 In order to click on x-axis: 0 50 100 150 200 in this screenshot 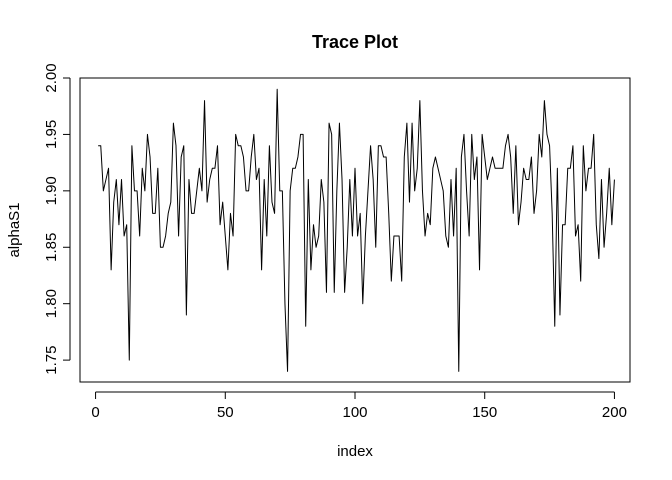, I will do `click(359, 406)`.